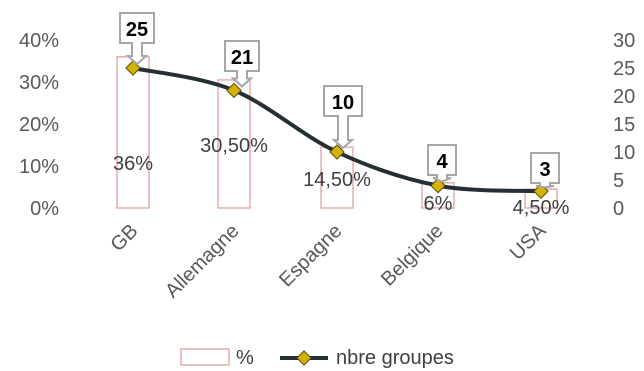  I want to click on legend-bar-swatch, so click(205, 357).